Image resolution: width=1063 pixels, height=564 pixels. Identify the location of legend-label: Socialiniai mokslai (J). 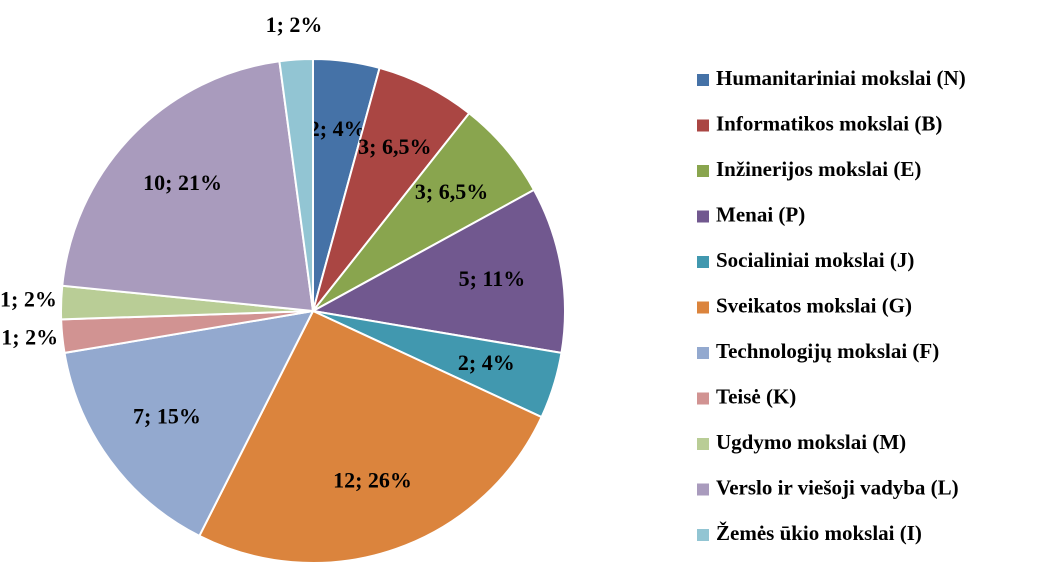
(815, 260).